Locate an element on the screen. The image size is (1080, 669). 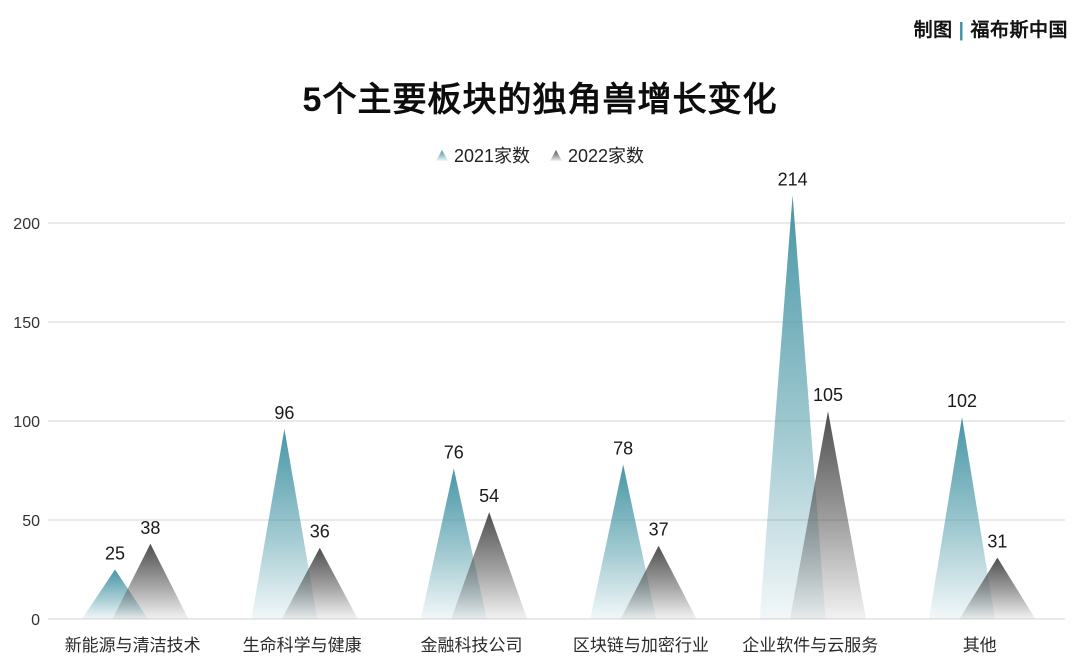
value-label: 78 is located at coordinates (623, 449).